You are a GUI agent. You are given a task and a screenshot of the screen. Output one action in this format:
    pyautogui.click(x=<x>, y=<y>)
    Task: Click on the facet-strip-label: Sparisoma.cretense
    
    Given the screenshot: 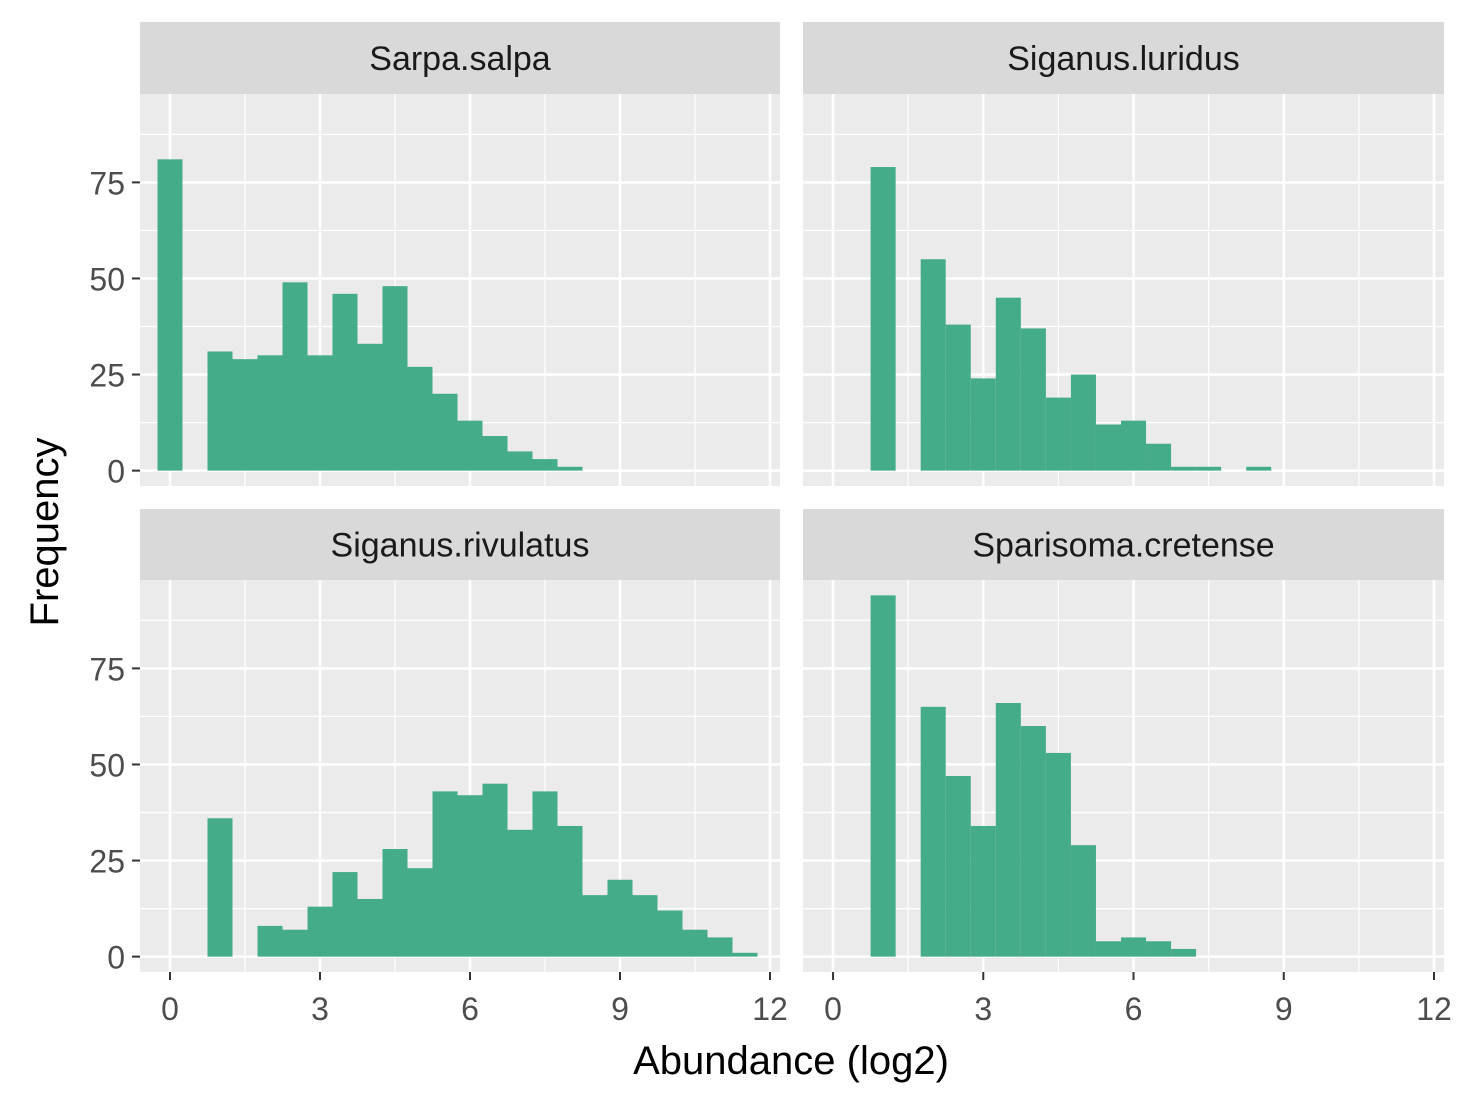 What is the action you would take?
    pyautogui.click(x=1123, y=546)
    